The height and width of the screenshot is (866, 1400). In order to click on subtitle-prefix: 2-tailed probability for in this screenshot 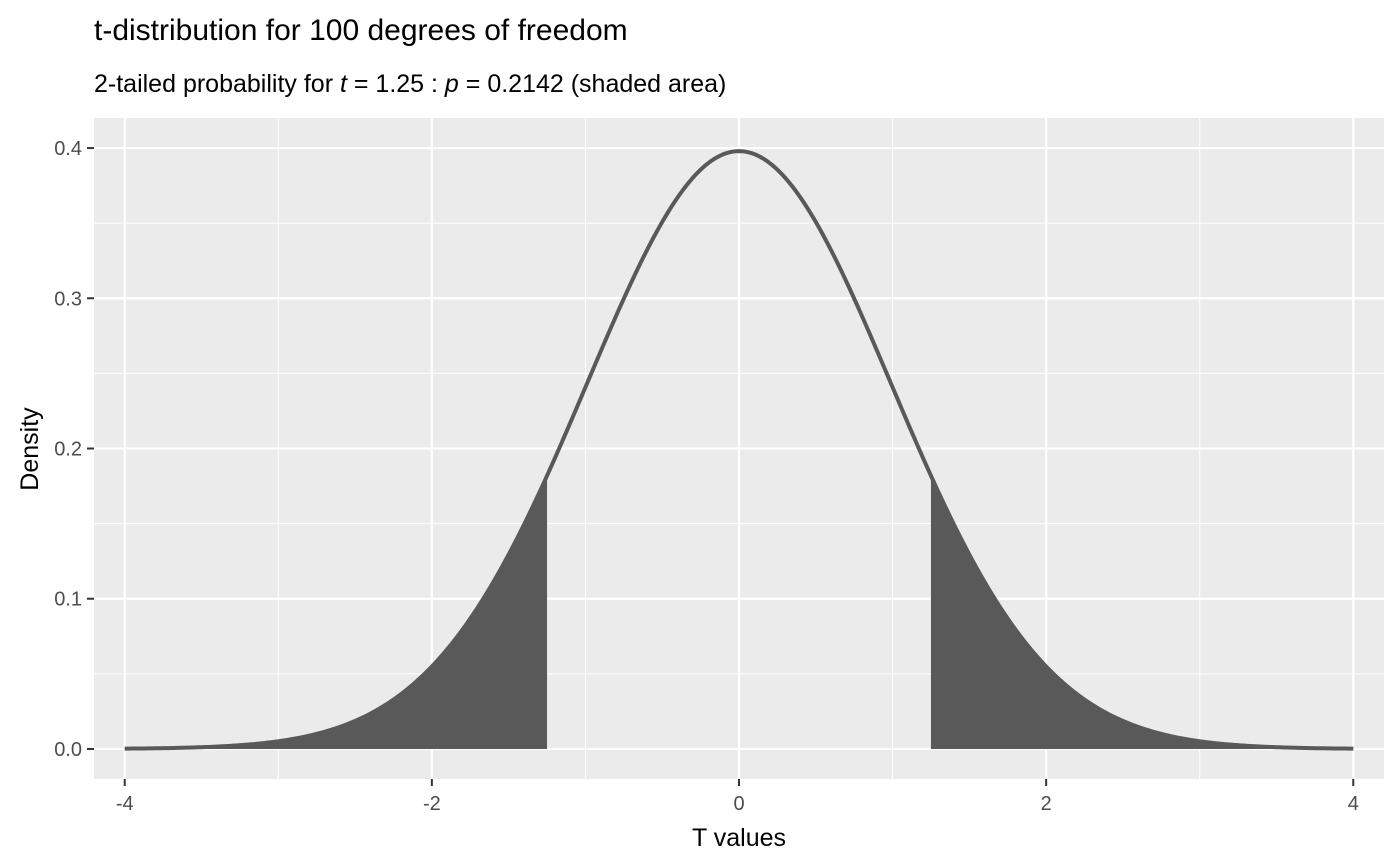, I will do `click(217, 84)`.